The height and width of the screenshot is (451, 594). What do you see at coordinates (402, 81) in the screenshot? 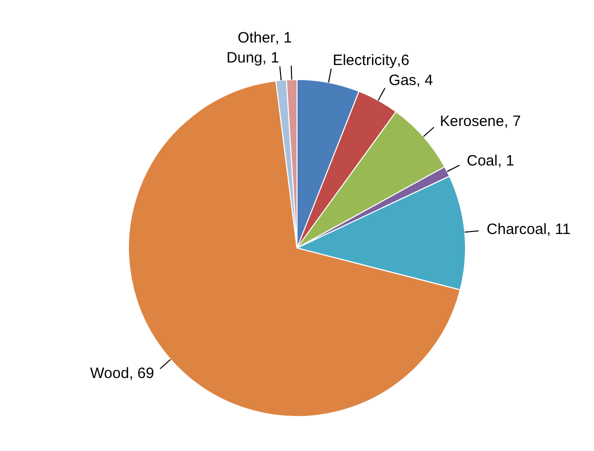
I see `slice-label: Gas` at bounding box center [402, 81].